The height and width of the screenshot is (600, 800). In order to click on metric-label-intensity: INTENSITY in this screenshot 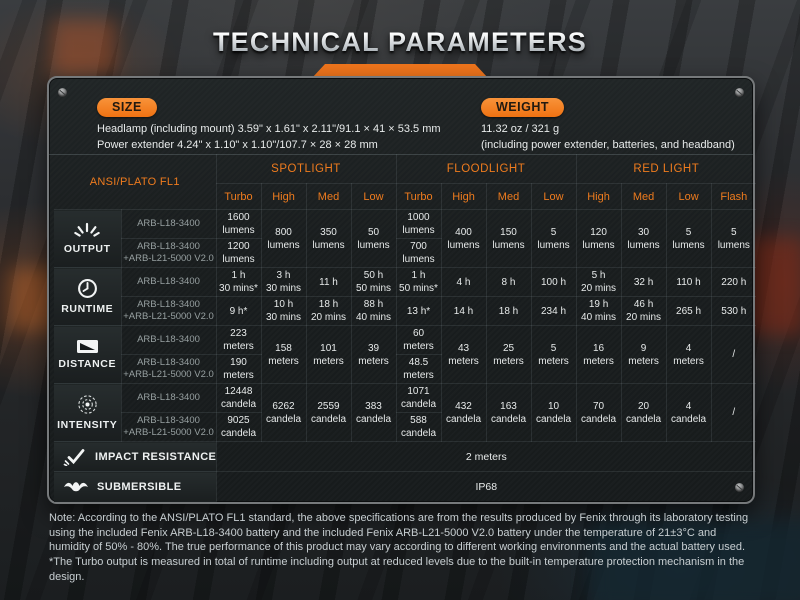, I will do `click(87, 425)`.